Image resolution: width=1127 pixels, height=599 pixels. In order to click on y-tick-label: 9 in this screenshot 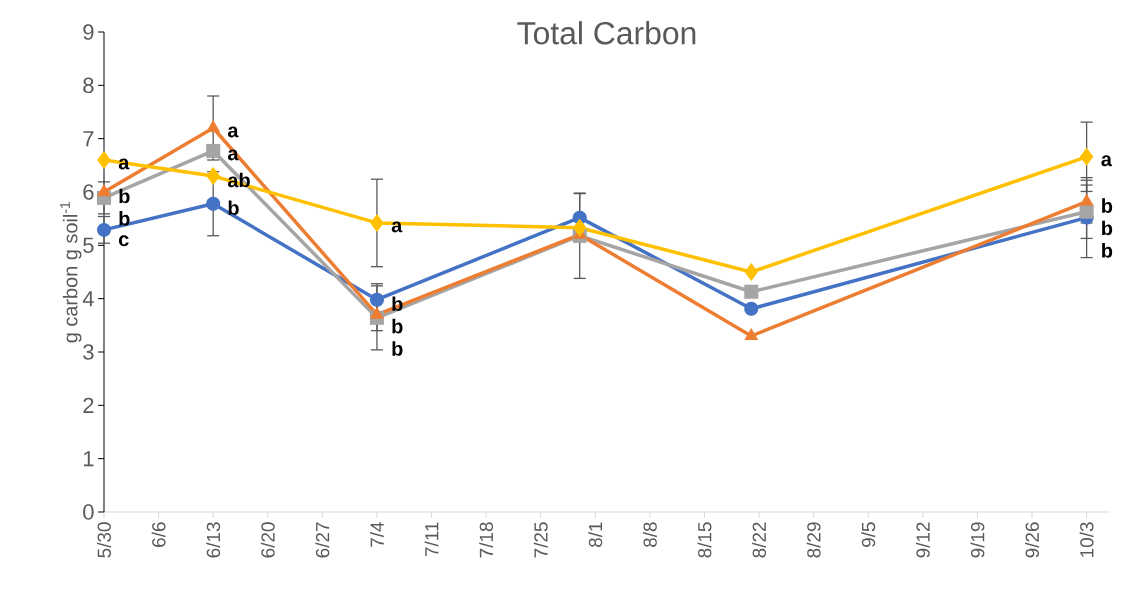, I will do `click(88, 32)`.